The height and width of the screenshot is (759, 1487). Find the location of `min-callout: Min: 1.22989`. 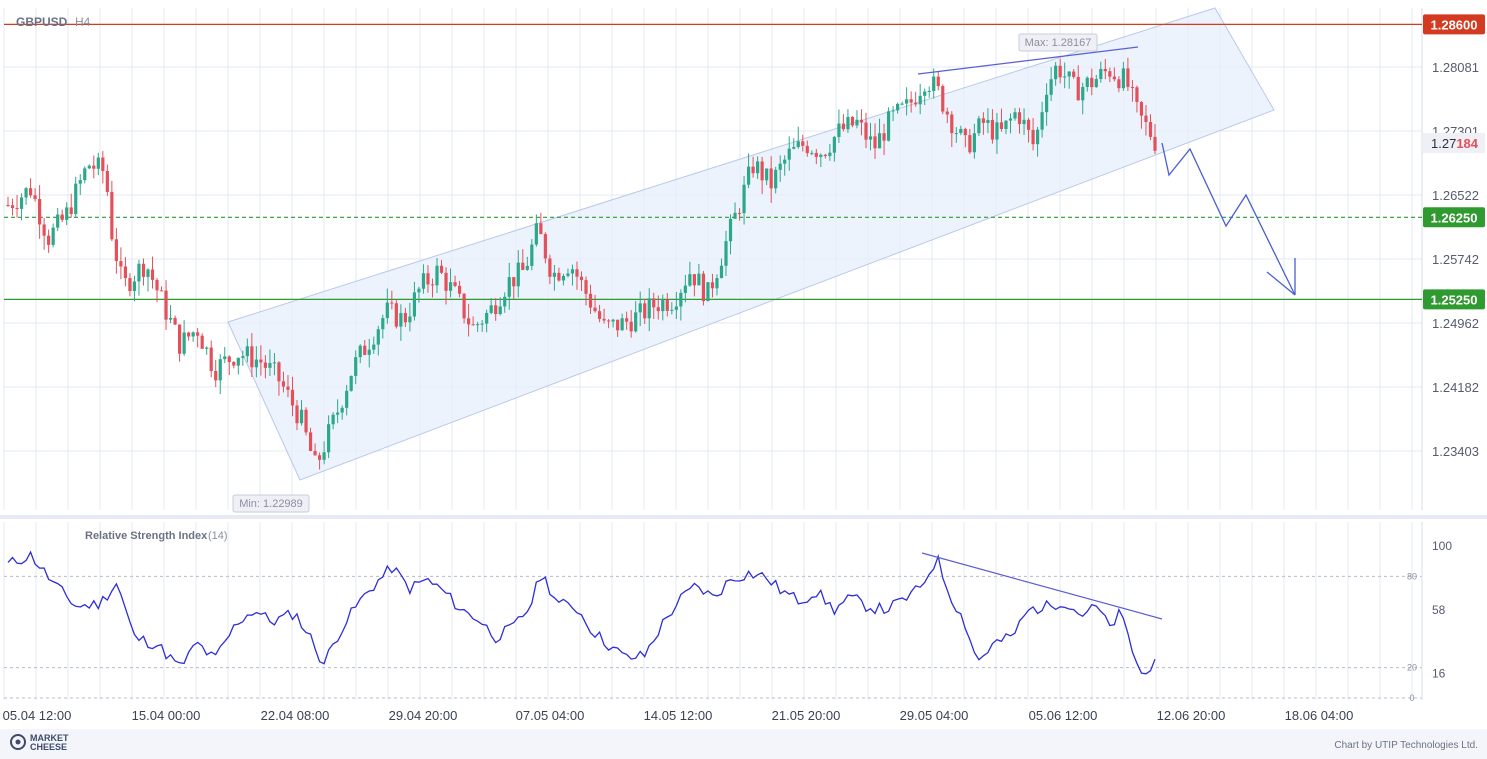

min-callout: Min: 1.22989 is located at coordinates (271, 503).